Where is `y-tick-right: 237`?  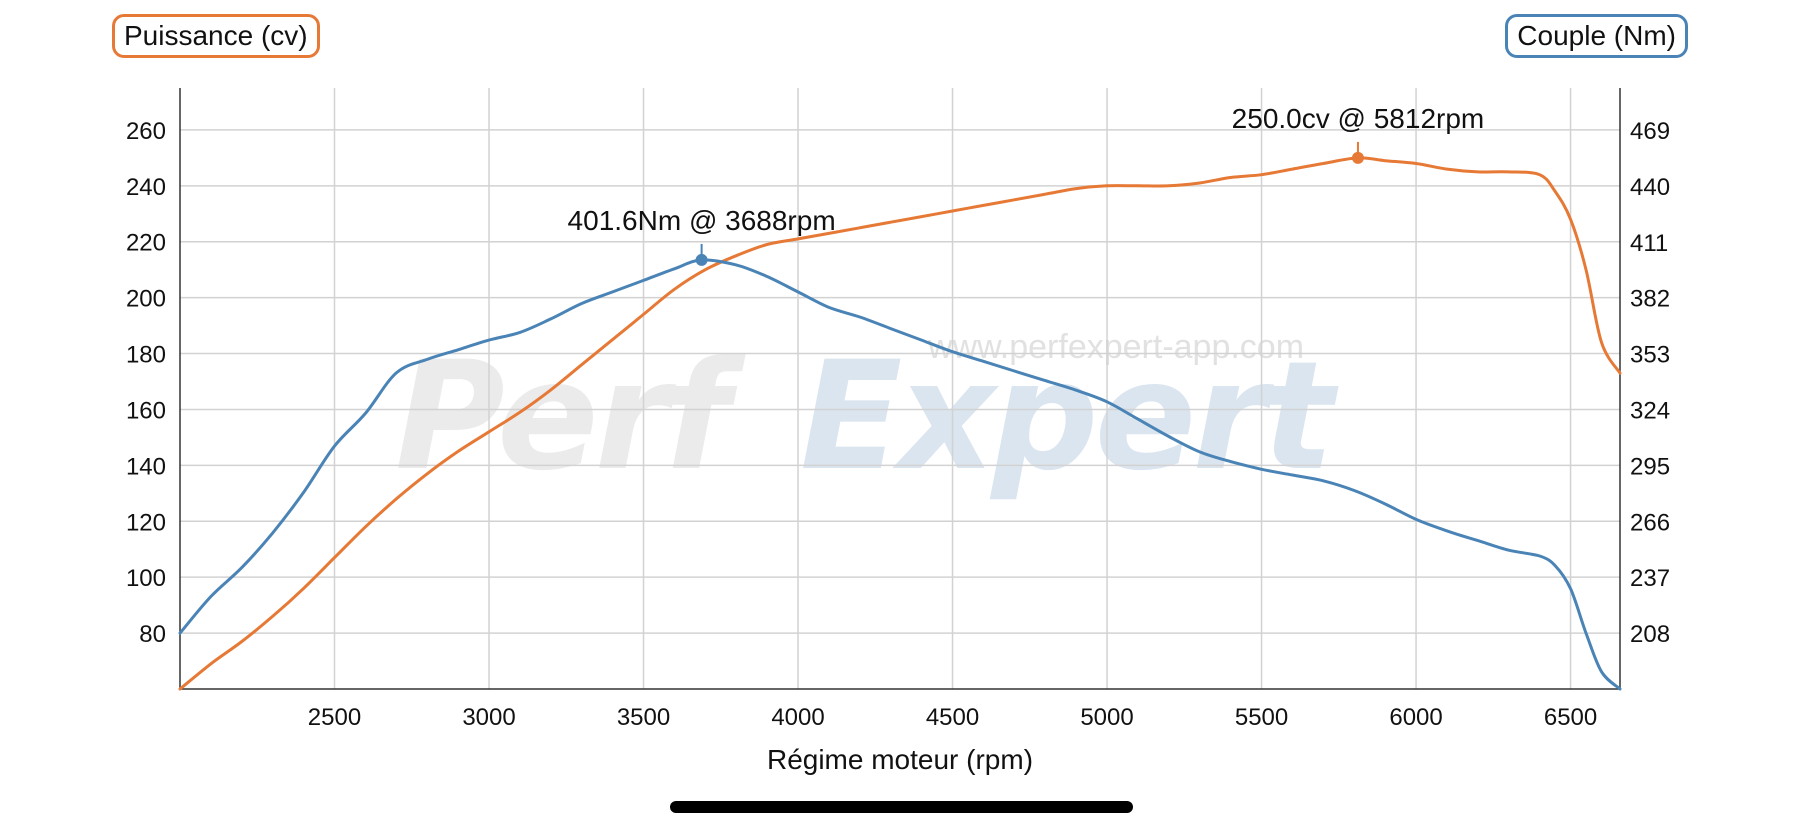 y-tick-right: 237 is located at coordinates (1650, 578).